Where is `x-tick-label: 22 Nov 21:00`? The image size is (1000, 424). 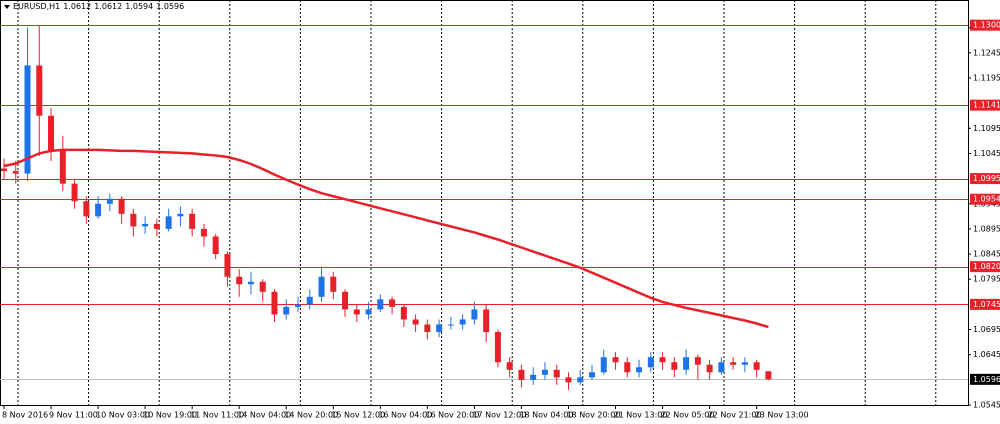
x-tick-label: 22 Nov 21:00 is located at coordinates (735, 415).